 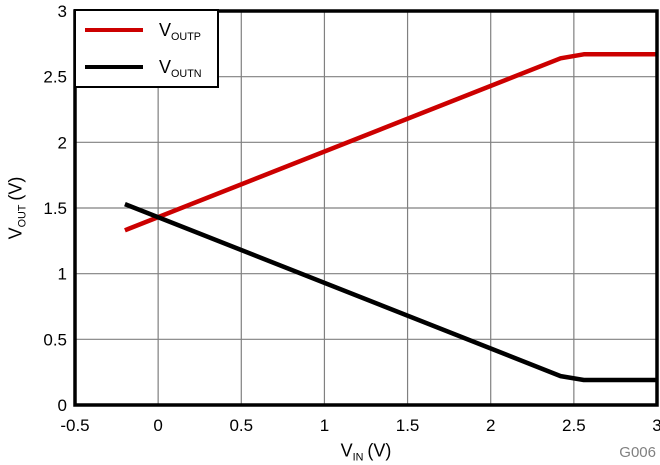 I want to click on legend-label-voutp-base: V, so click(x=165, y=30).